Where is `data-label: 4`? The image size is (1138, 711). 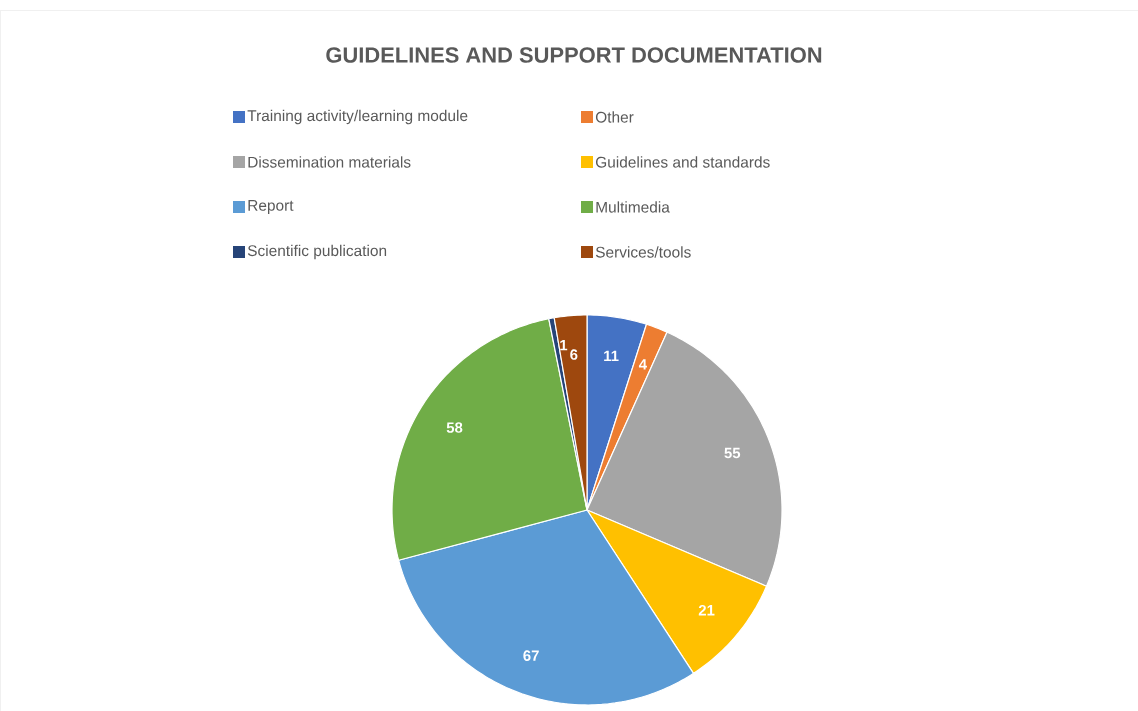
data-label: 4 is located at coordinates (642, 364).